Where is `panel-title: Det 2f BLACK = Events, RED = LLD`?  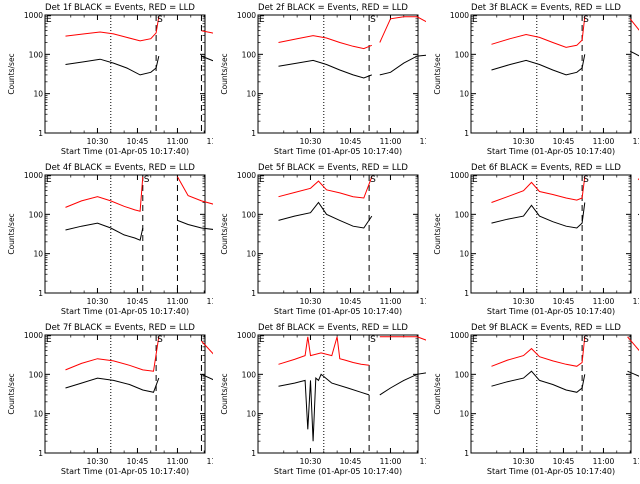 panel-title: Det 2f BLACK = Events, RED = LLD is located at coordinates (333, 8).